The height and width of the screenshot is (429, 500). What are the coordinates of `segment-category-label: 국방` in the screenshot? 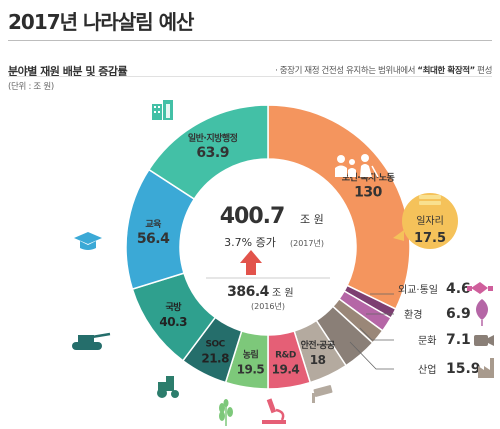 It's located at (173, 307).